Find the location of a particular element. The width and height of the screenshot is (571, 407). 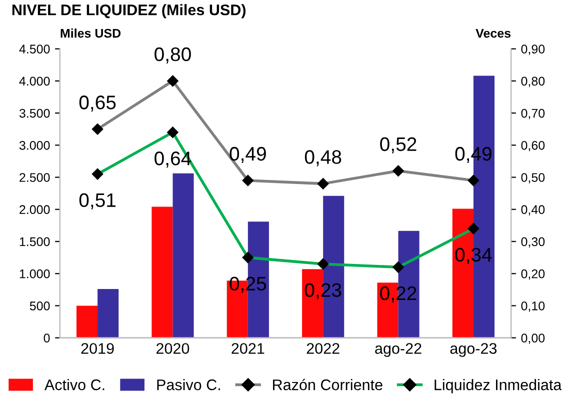

y-tick-label: 1.500 is located at coordinates (35, 241).